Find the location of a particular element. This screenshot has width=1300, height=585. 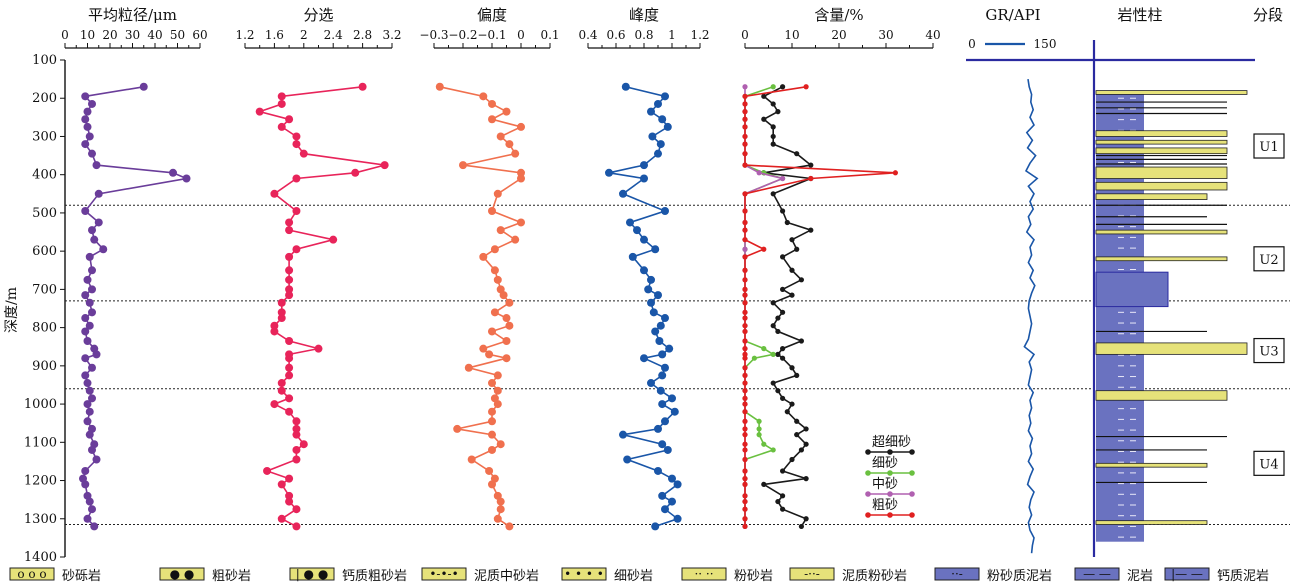

depth-tick-label: 400 is located at coordinates (44, 175).